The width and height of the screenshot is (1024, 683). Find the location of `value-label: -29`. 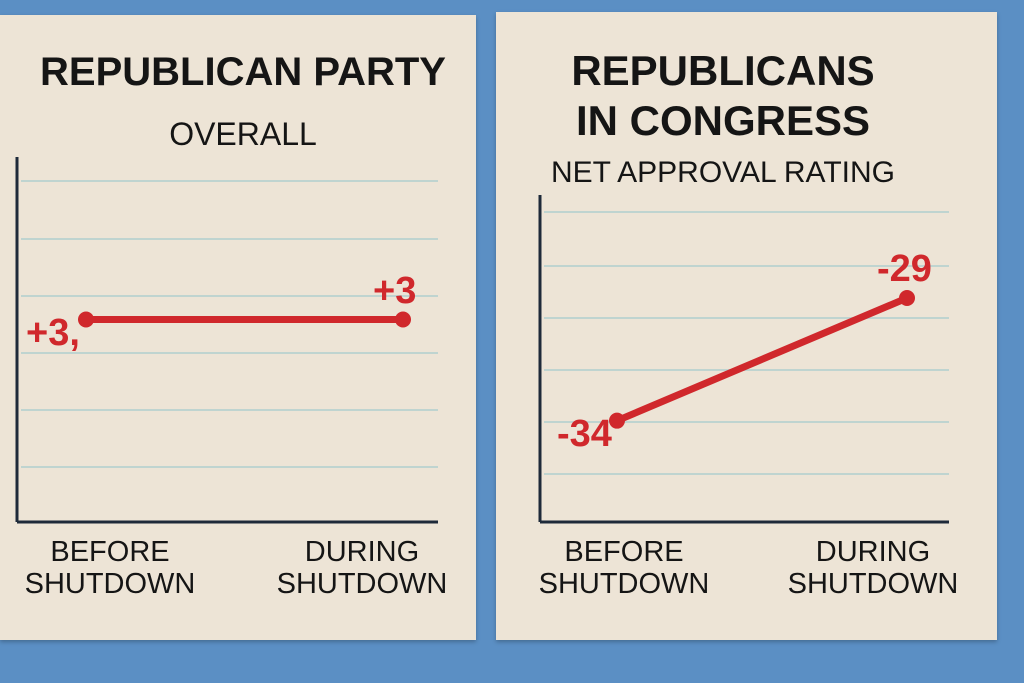

value-label: -29 is located at coordinates (904, 269).